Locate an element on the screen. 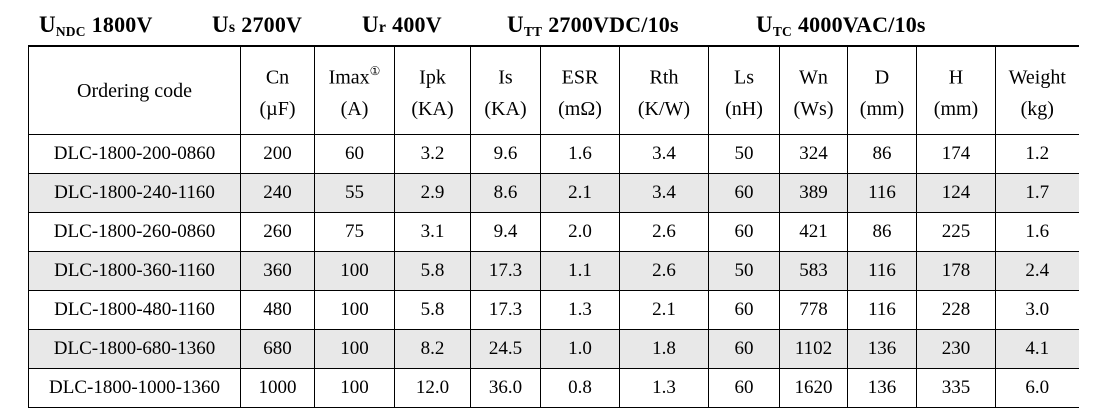 This screenshot has height=408, width=1100. column-label-text: Weight is located at coordinates (1037, 77).